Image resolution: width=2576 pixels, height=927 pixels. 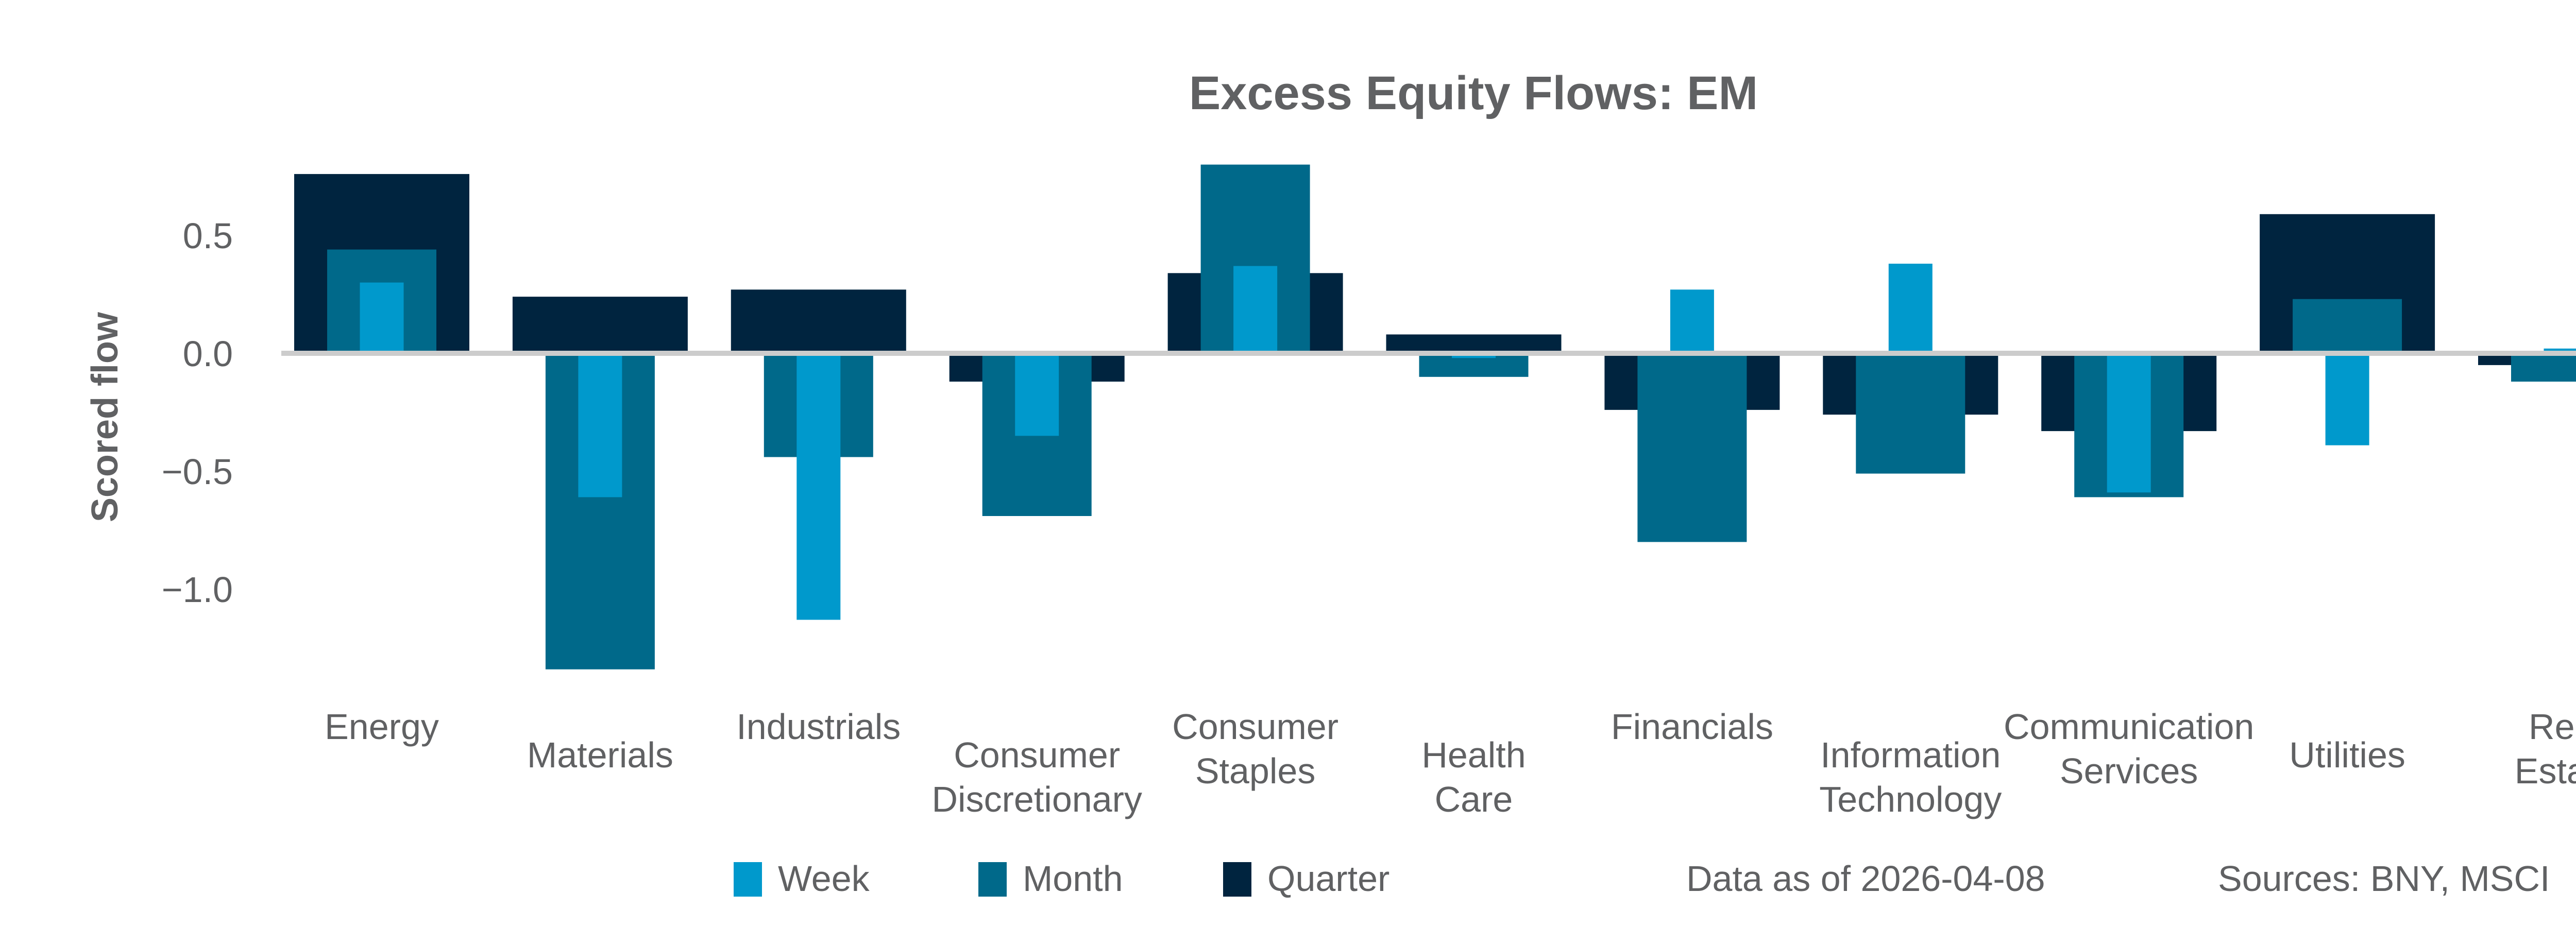 What do you see at coordinates (1428, 353) in the screenshot?
I see `zero-baseline` at bounding box center [1428, 353].